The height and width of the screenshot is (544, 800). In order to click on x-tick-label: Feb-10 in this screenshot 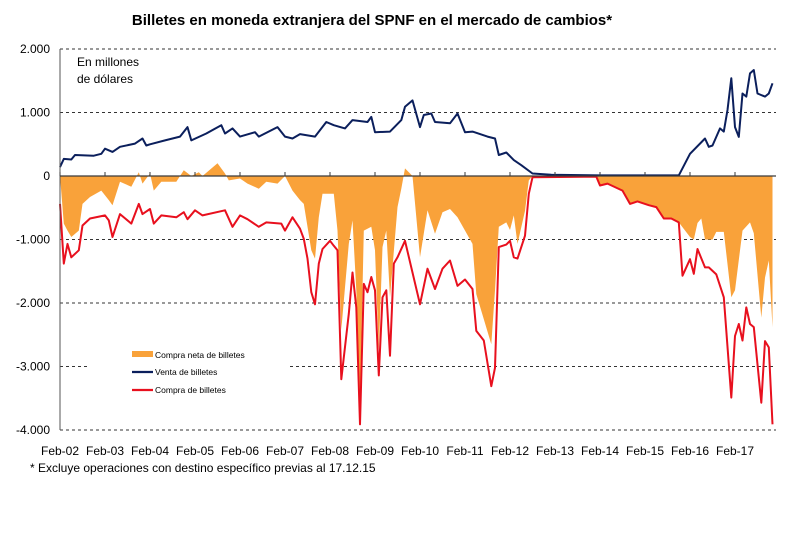, I will do `click(420, 451)`.